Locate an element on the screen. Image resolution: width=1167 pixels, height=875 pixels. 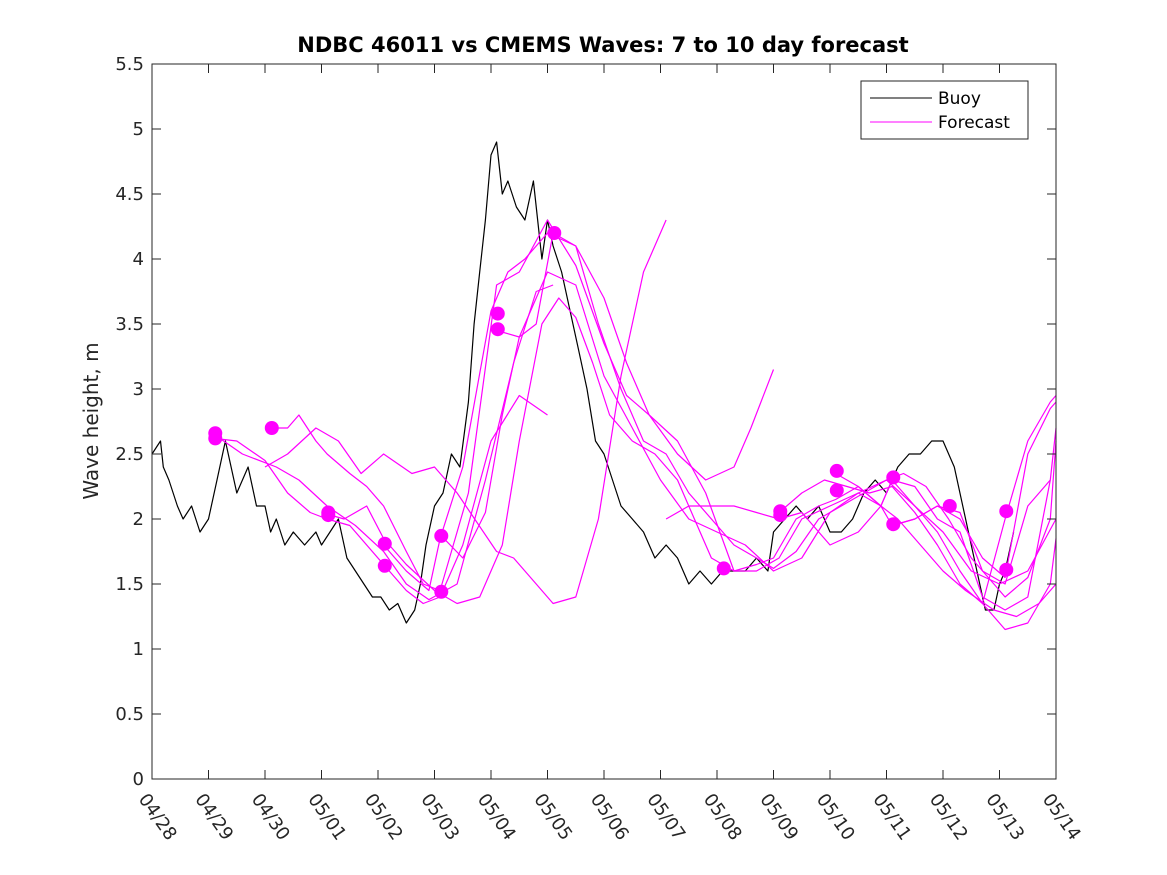
y-tick-label: 5 is located at coordinates (138, 129).